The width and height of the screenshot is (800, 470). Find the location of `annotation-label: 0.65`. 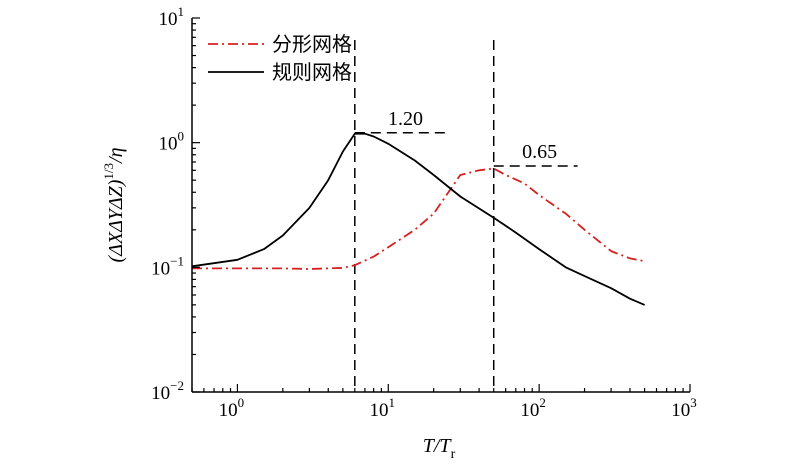

annotation-label: 0.65 is located at coordinates (539, 152).